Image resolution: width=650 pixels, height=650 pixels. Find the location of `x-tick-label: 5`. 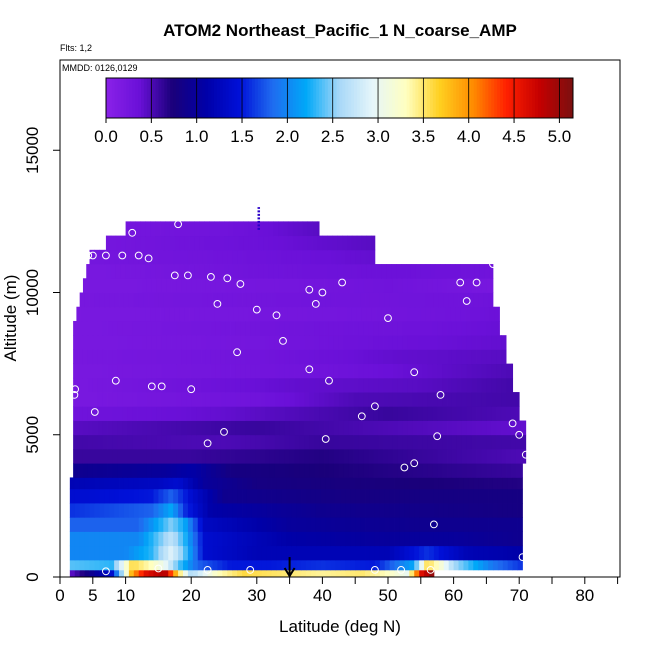

x-tick-label: 5 is located at coordinates (92, 595).